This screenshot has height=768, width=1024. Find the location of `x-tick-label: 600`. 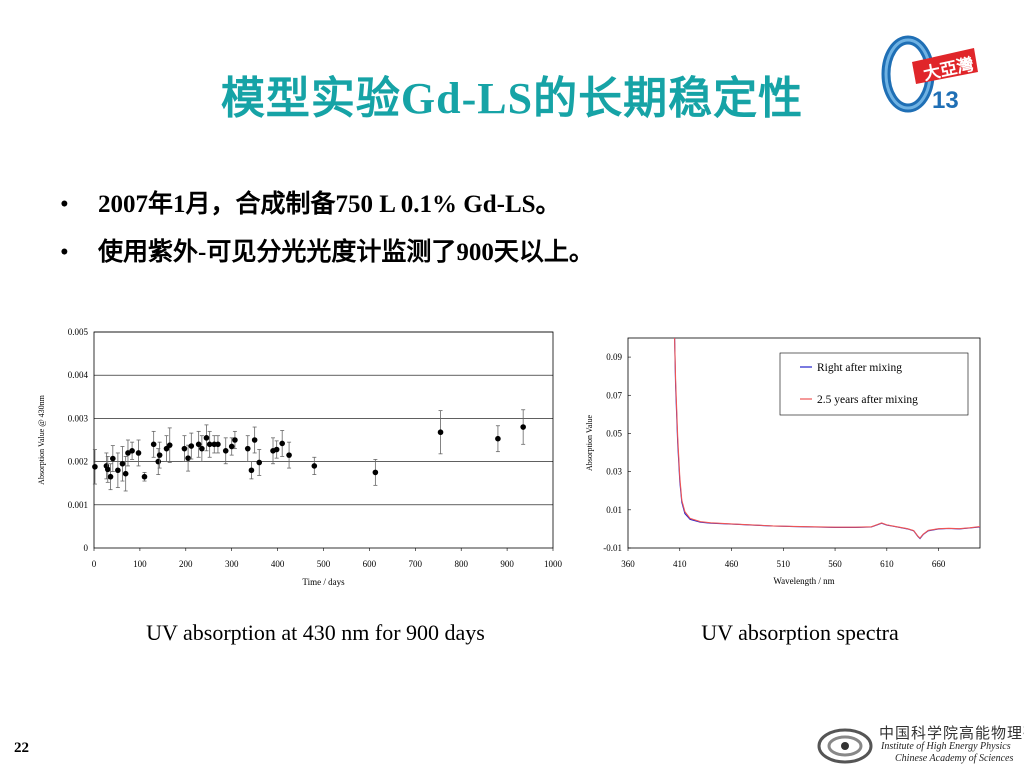

x-tick-label: 600 is located at coordinates (370, 564).